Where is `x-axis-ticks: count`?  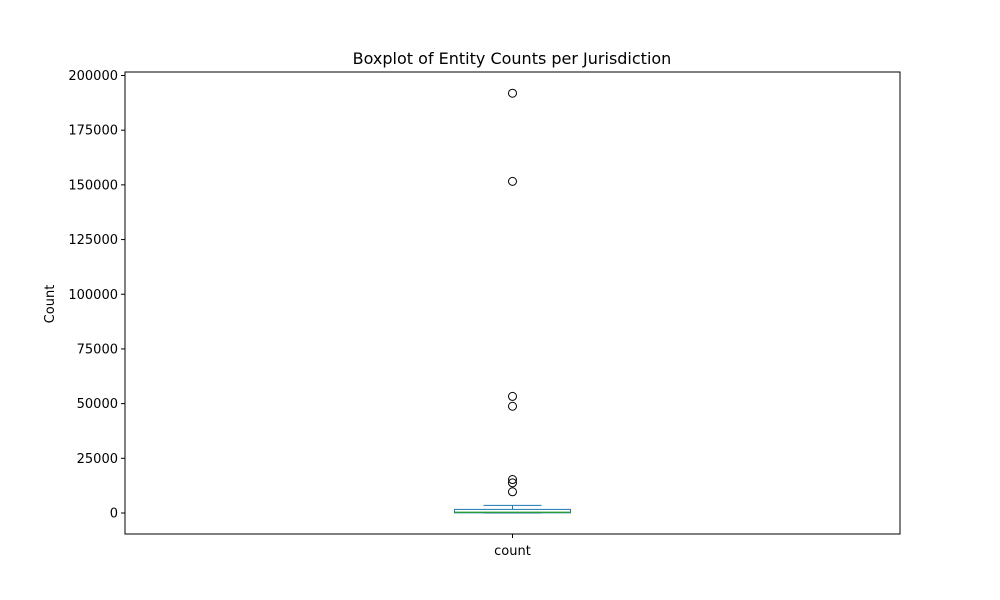 x-axis-ticks: count is located at coordinates (512, 546).